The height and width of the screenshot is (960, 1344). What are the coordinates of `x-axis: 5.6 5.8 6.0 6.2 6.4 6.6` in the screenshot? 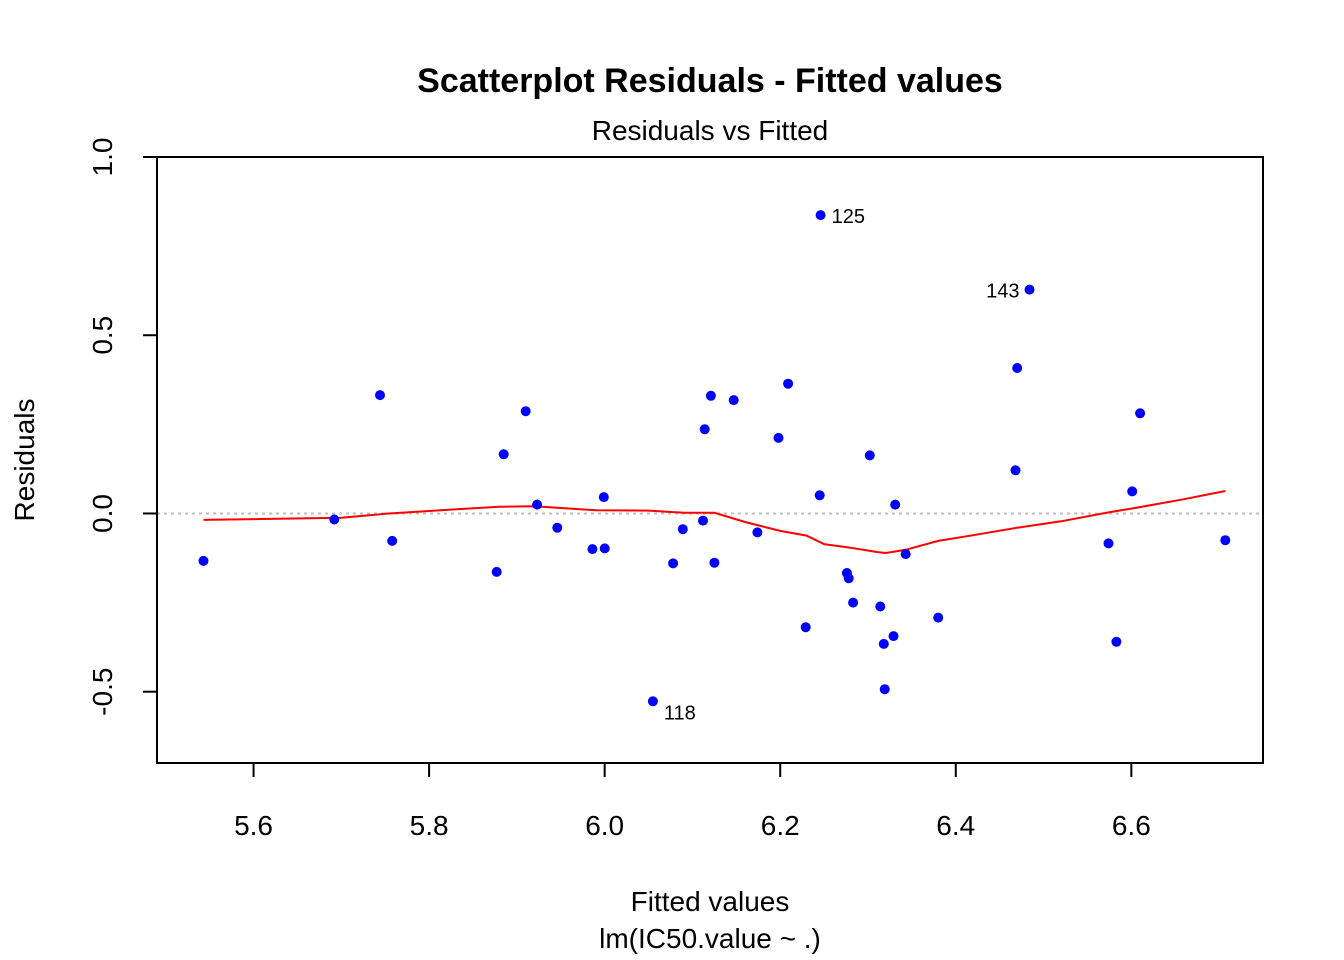 It's located at (692, 801).